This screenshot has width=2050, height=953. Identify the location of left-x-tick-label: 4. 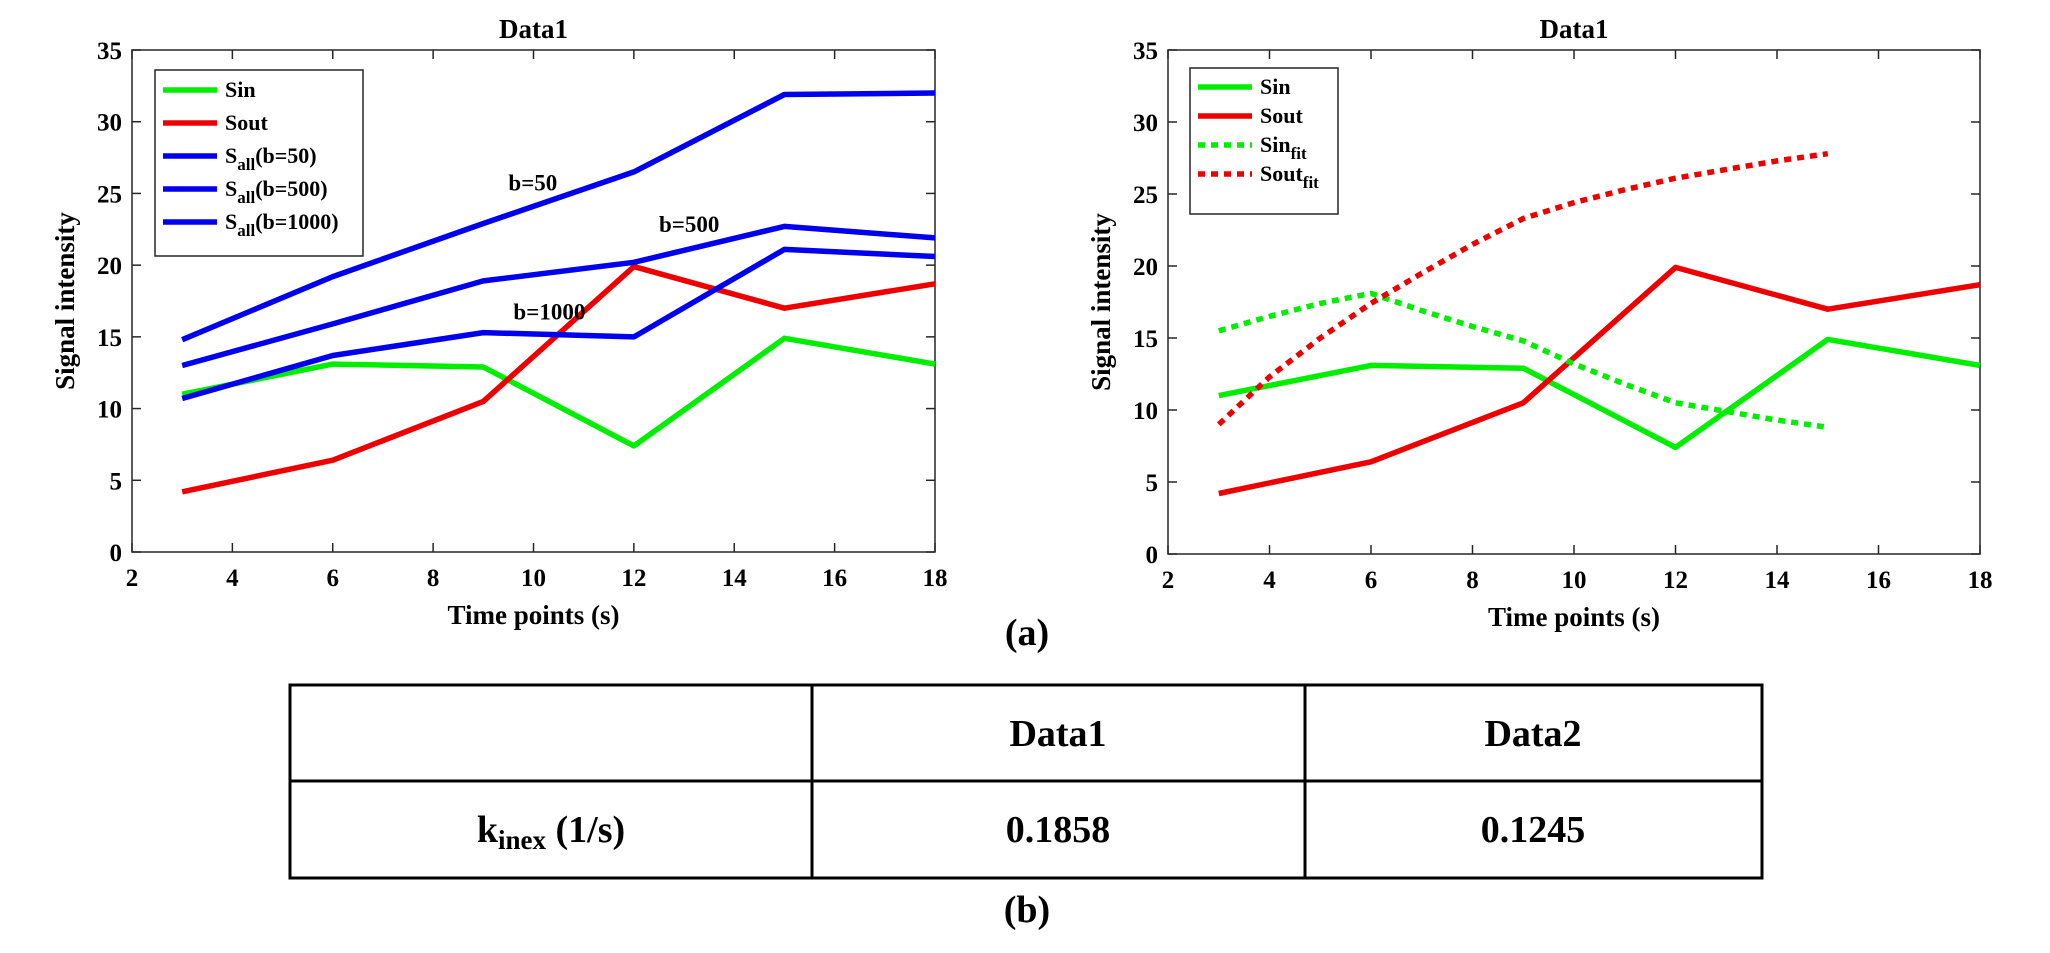
(232, 578).